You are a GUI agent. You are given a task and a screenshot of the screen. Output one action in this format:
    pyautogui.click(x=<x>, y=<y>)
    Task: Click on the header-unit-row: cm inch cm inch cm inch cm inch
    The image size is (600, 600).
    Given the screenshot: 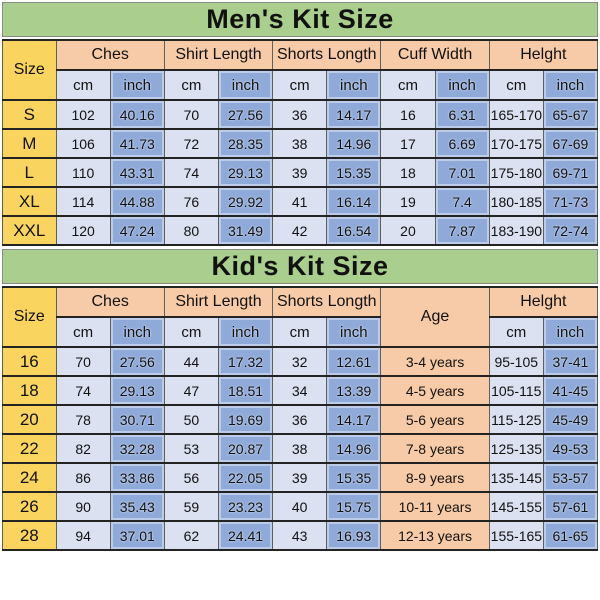 What is the action you would take?
    pyautogui.click(x=301, y=332)
    